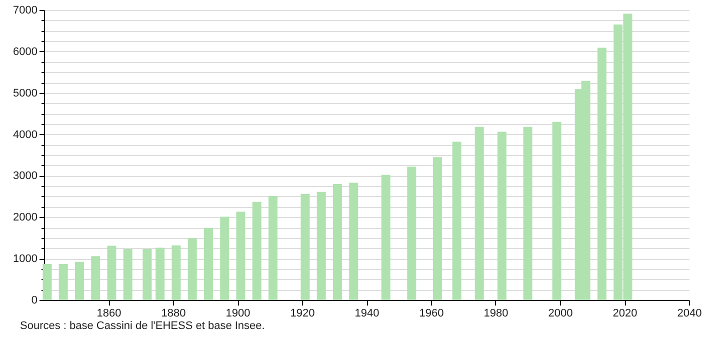 This screenshot has width=710, height=340. What do you see at coordinates (25, 10) in the screenshot?
I see `y-tick-label: 7000` at bounding box center [25, 10].